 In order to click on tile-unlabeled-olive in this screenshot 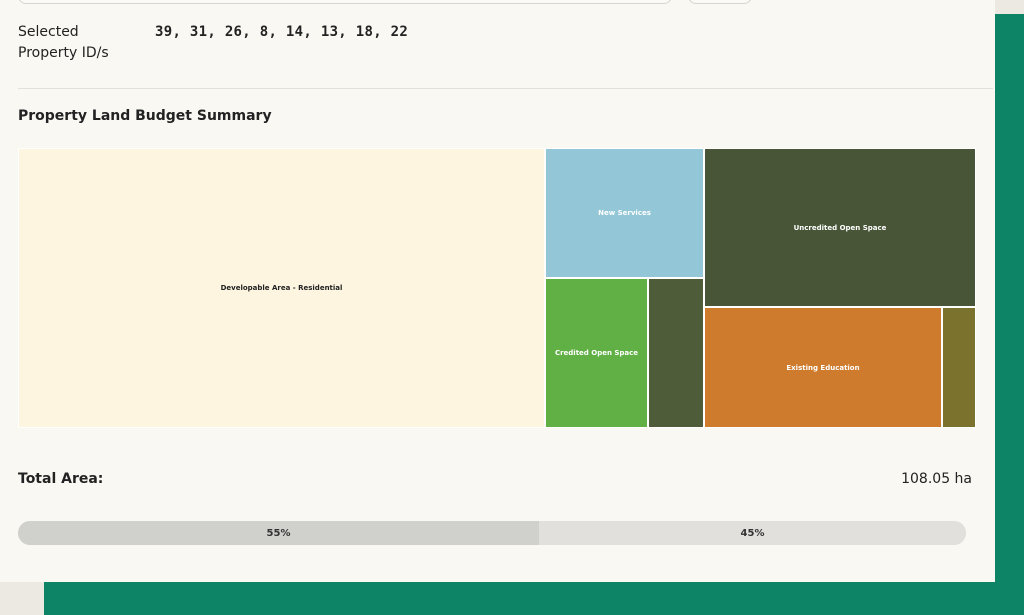, I will do `click(959, 367)`.